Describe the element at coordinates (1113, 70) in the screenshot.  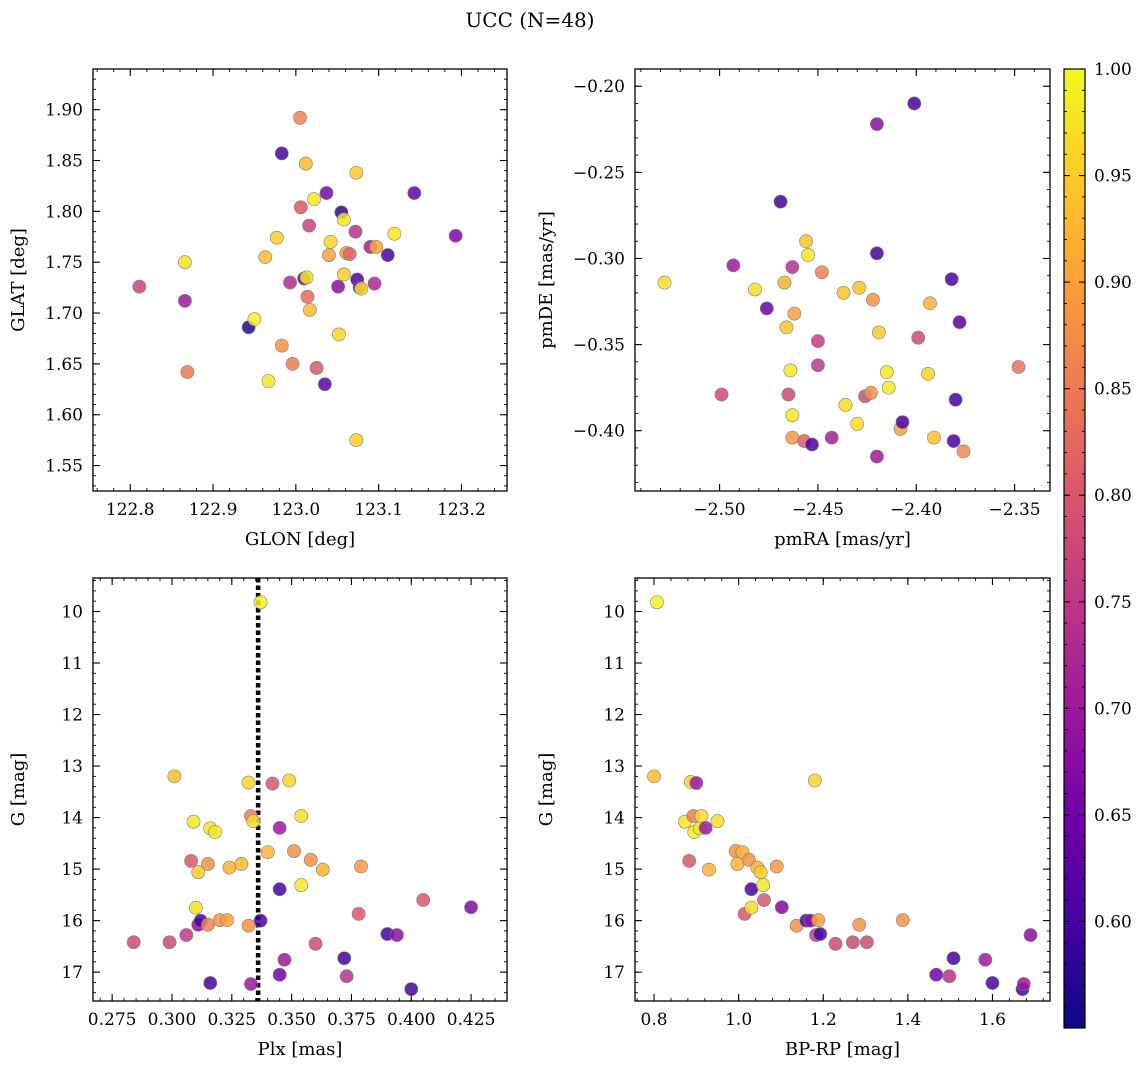
I see `colorbar-tick-label: 1.00` at that location.